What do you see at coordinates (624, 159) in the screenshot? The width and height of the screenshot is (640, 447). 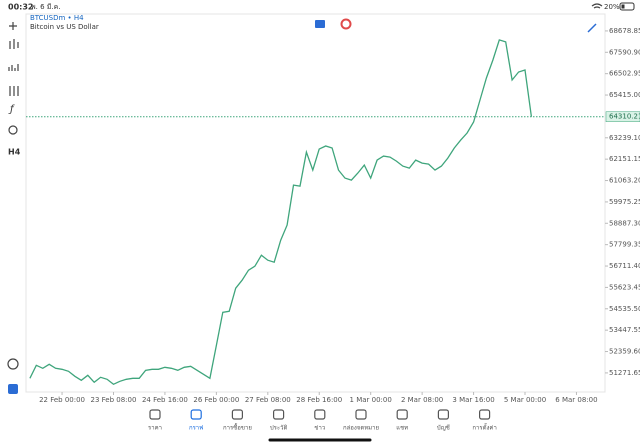 I see `y-tick-label: 62151.15` at bounding box center [624, 159].